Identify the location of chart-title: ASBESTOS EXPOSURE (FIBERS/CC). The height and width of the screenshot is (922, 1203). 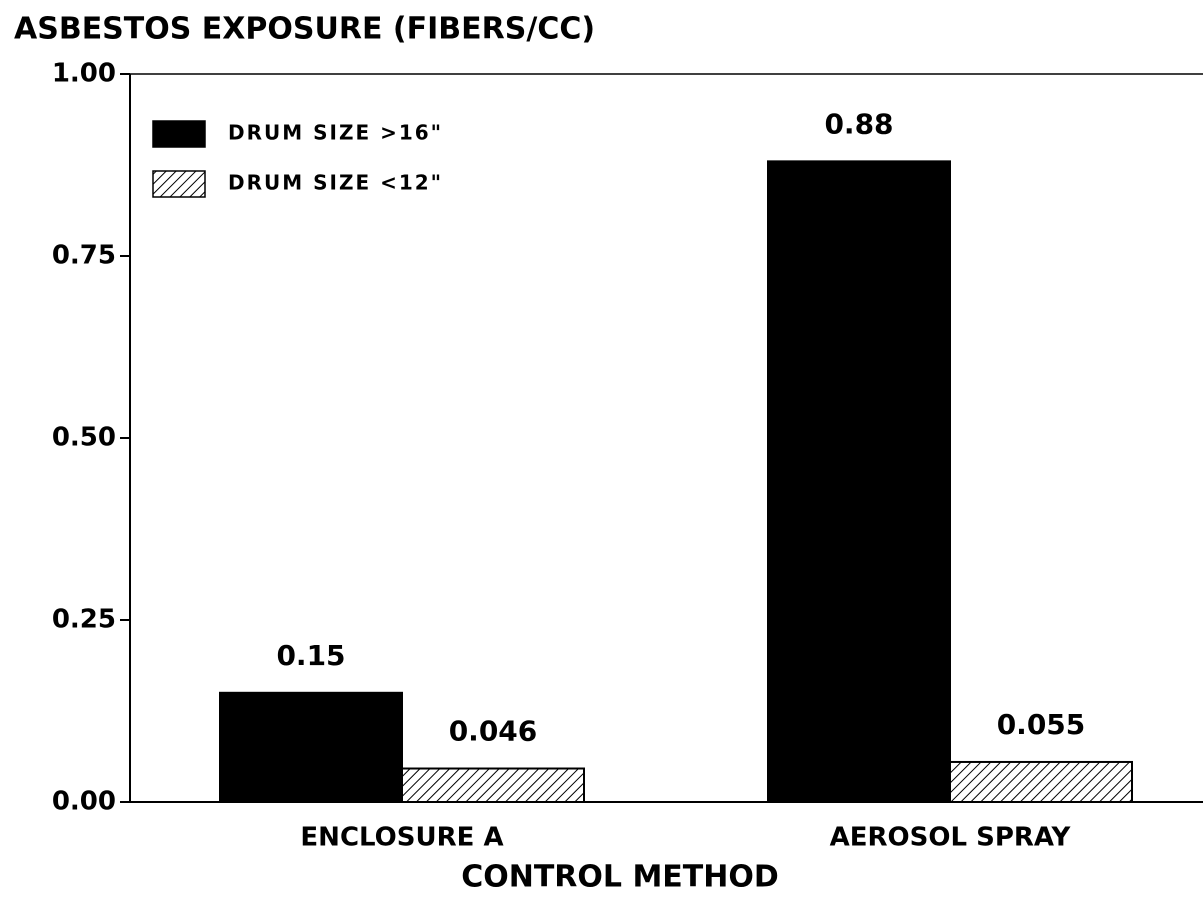
(304, 29).